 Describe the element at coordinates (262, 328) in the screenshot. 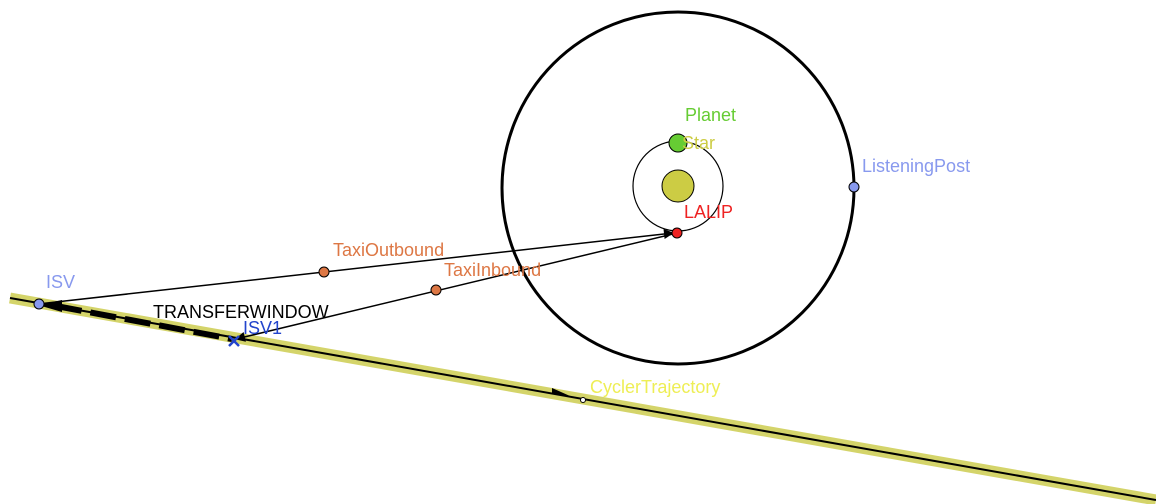

I see `isv1-label: ISV1` at that location.